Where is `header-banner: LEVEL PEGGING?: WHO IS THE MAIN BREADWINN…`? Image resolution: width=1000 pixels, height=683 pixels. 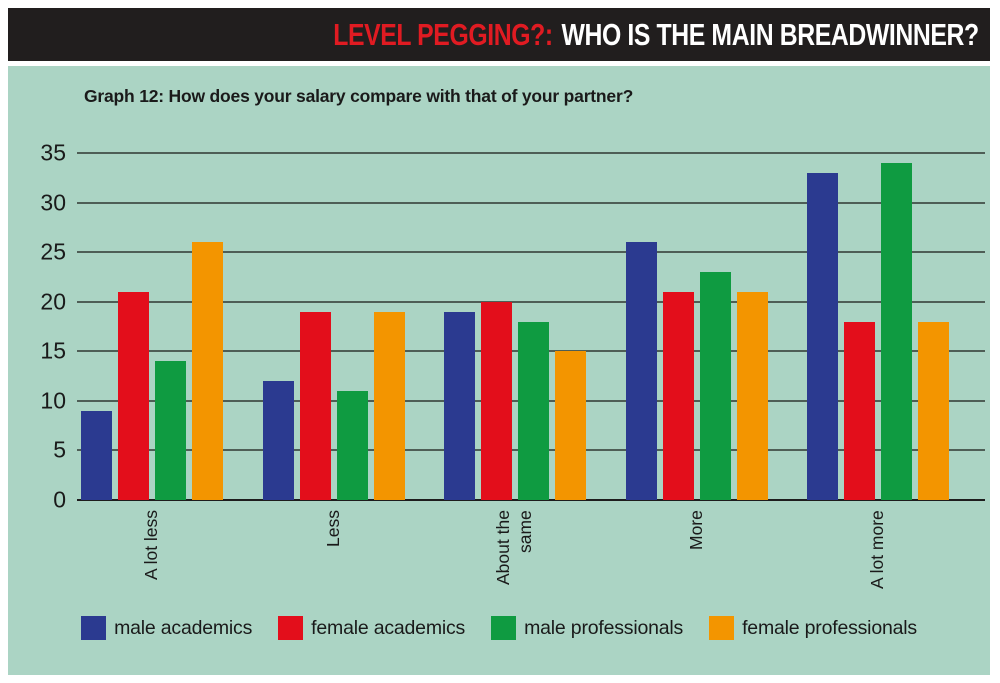
header-banner: LEVEL PEGGING?: WHO IS THE MAIN BREADWINN… is located at coordinates (499, 34).